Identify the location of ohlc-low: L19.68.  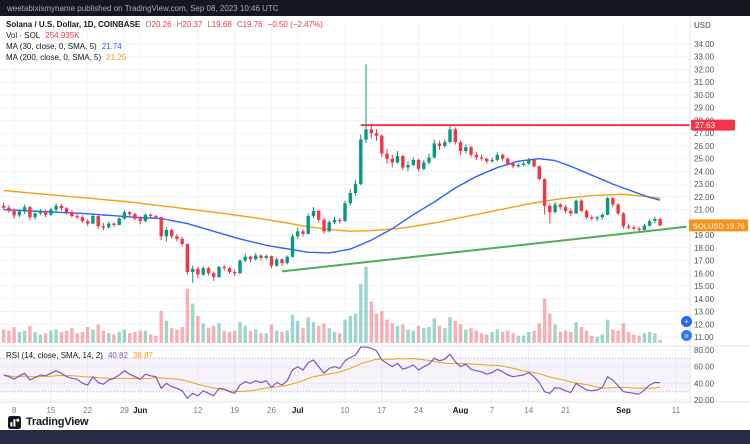
(219, 24).